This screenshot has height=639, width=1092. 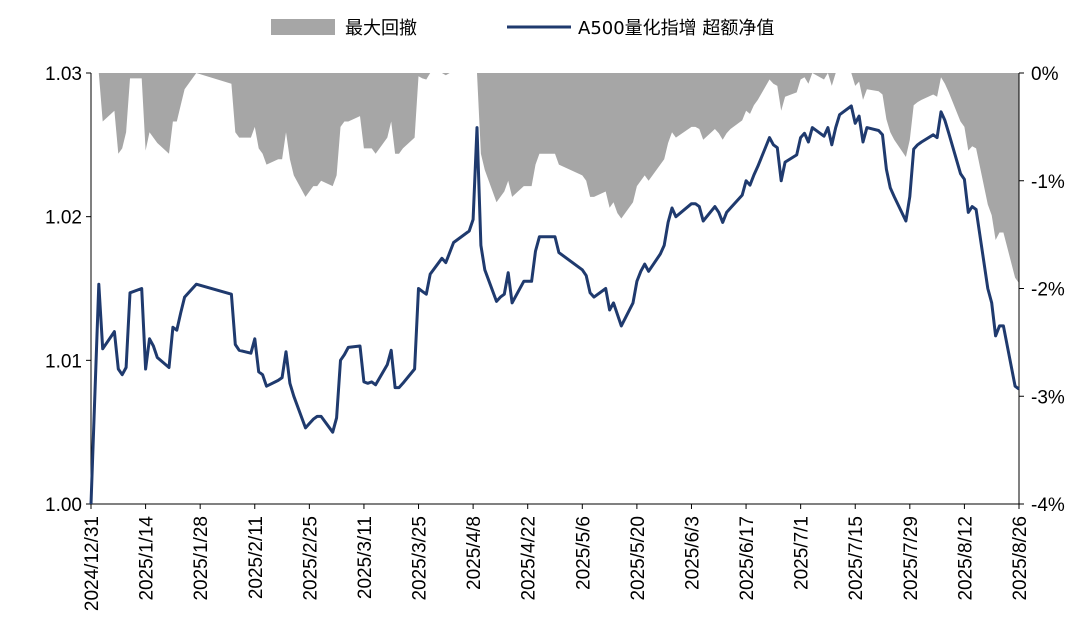 I want to click on legend-drawdown-swatch, so click(x=303, y=27).